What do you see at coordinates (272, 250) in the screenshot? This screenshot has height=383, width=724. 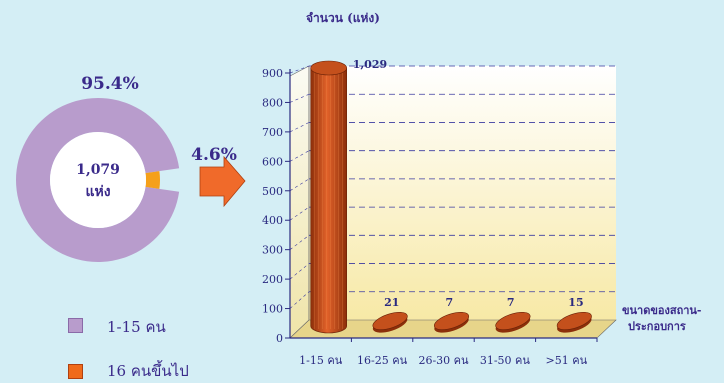 I see `y-tick-label: 300` at bounding box center [272, 250].